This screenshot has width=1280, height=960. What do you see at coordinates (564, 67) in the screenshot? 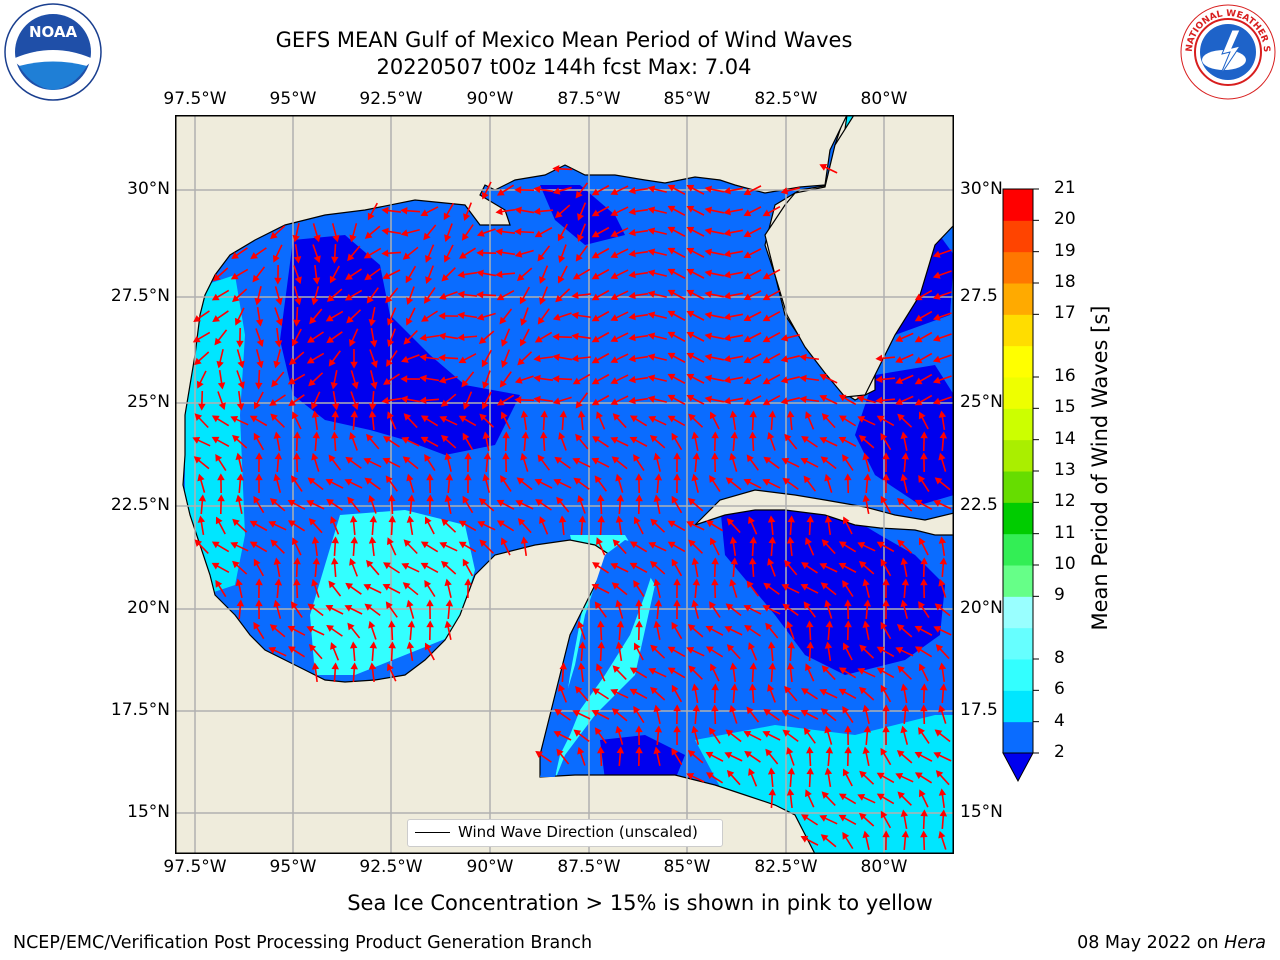
I see `chart-title-line2: 20220507 t00z 144h fcst Max: 7.04` at bounding box center [564, 67].